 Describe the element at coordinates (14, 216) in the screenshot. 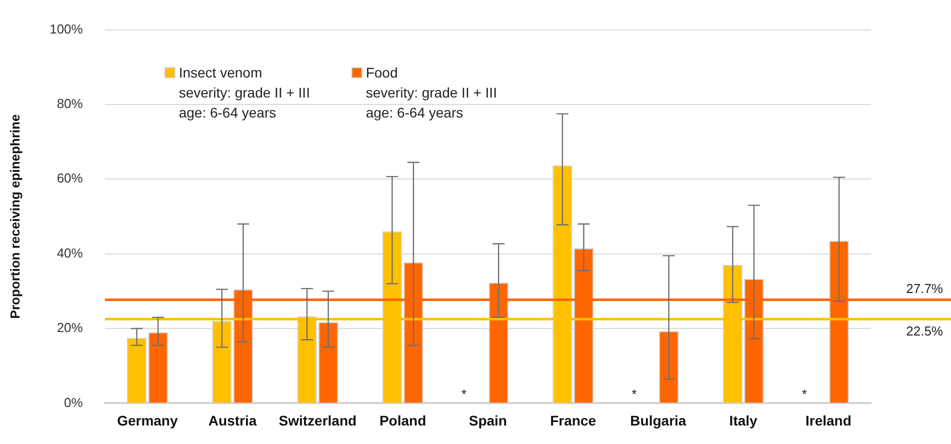

I see `y-axis-title: Proportion receiving epinephrine` at that location.